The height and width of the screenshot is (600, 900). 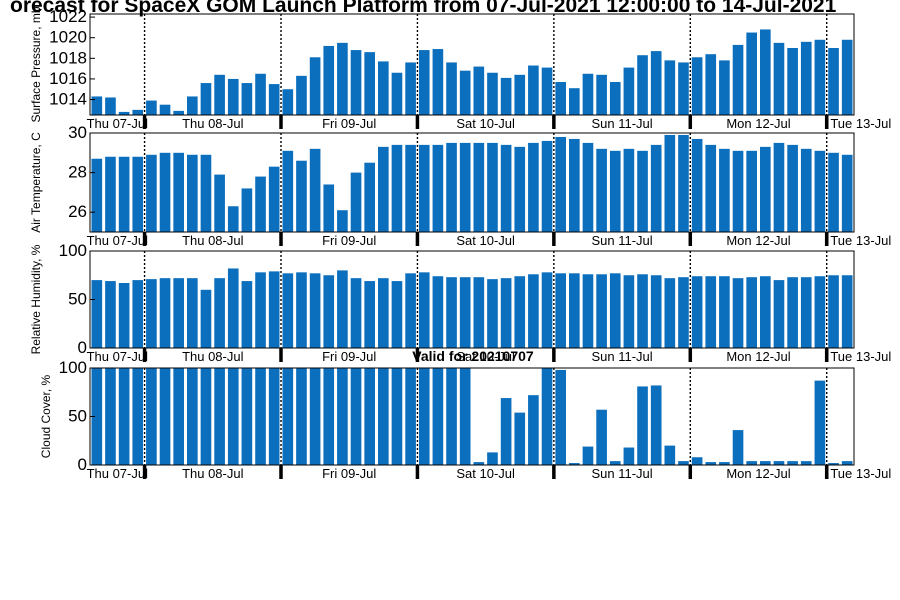 What do you see at coordinates (472, 182) in the screenshot?
I see `axes-frame` at bounding box center [472, 182].